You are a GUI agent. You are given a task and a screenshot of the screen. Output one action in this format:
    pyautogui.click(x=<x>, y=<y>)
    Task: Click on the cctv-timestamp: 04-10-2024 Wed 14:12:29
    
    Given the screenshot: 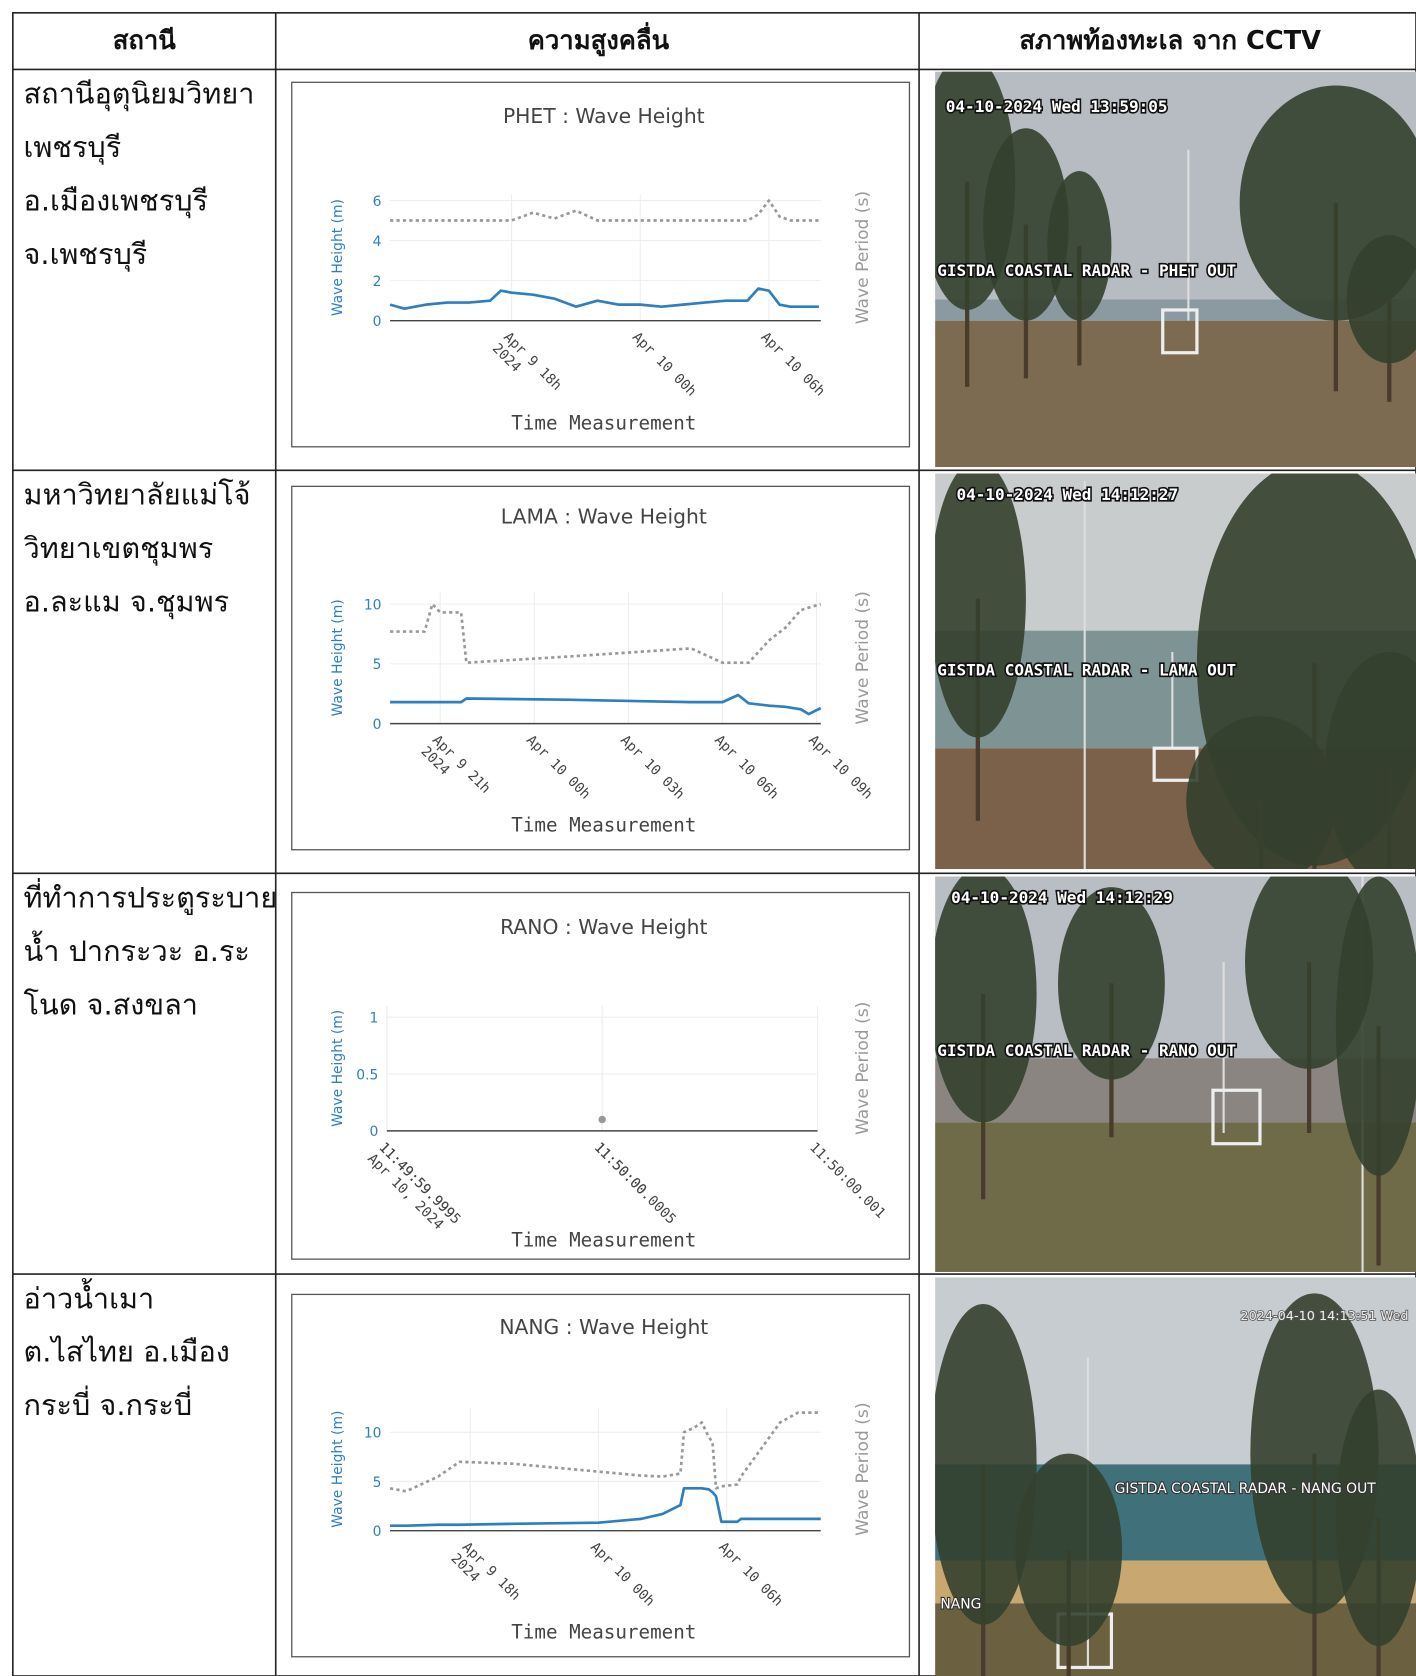 What is the action you would take?
    pyautogui.click(x=1062, y=897)
    